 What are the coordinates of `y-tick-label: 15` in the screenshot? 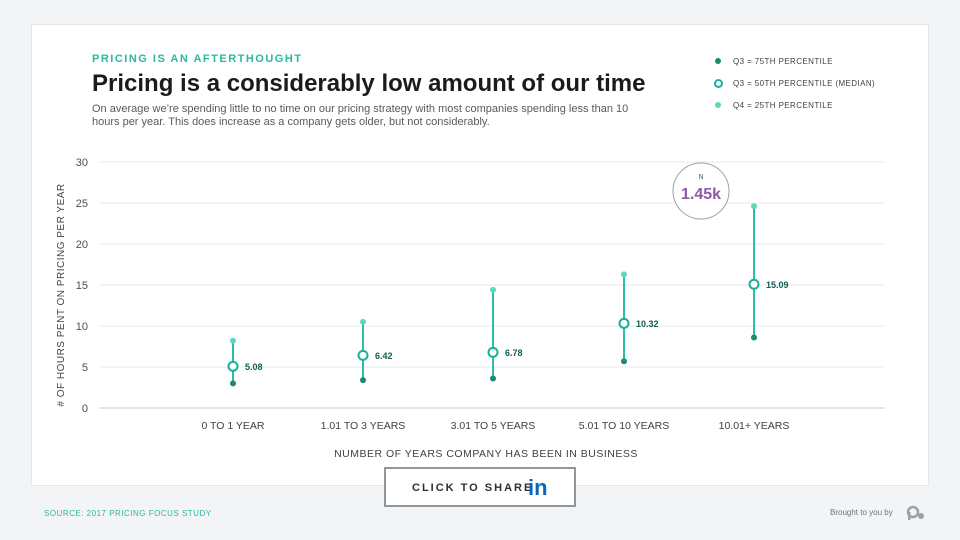 It's located at (82, 286).